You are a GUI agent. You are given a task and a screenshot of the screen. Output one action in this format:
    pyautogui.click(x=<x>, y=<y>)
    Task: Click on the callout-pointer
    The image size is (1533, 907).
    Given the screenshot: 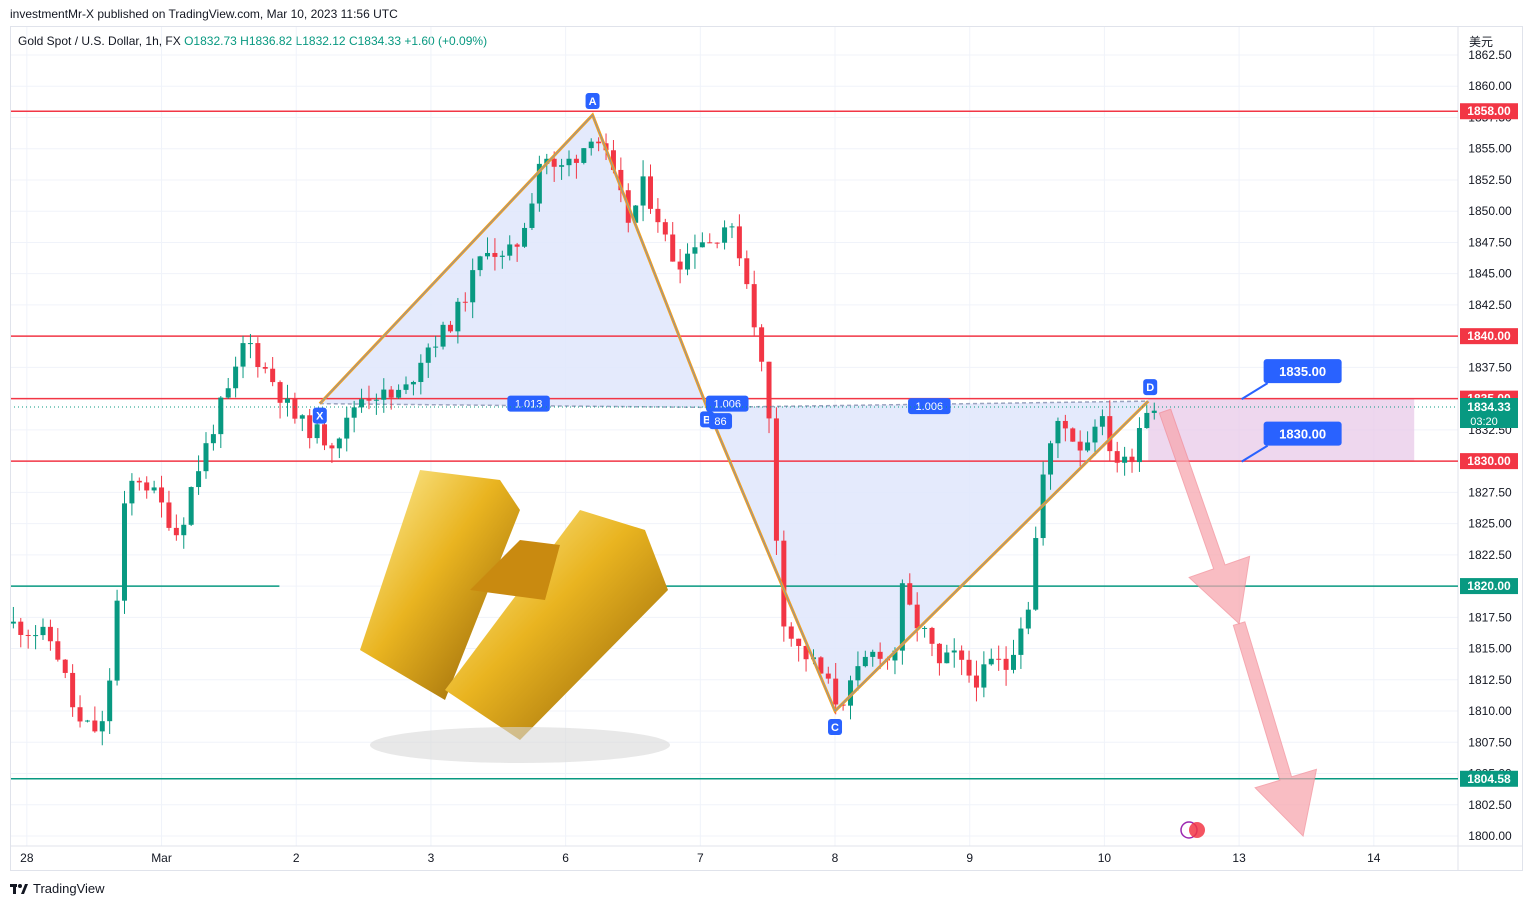 What is the action you would take?
    pyautogui.click(x=1255, y=453)
    